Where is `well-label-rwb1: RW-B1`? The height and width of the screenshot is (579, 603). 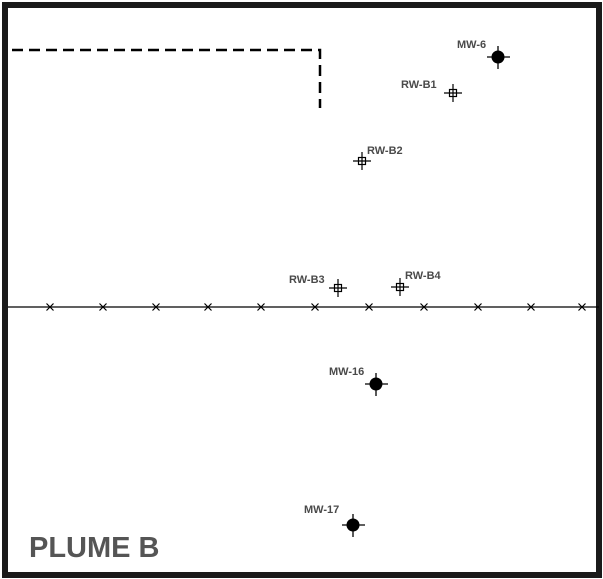 well-label-rwb1: RW-B1 is located at coordinates (419, 85).